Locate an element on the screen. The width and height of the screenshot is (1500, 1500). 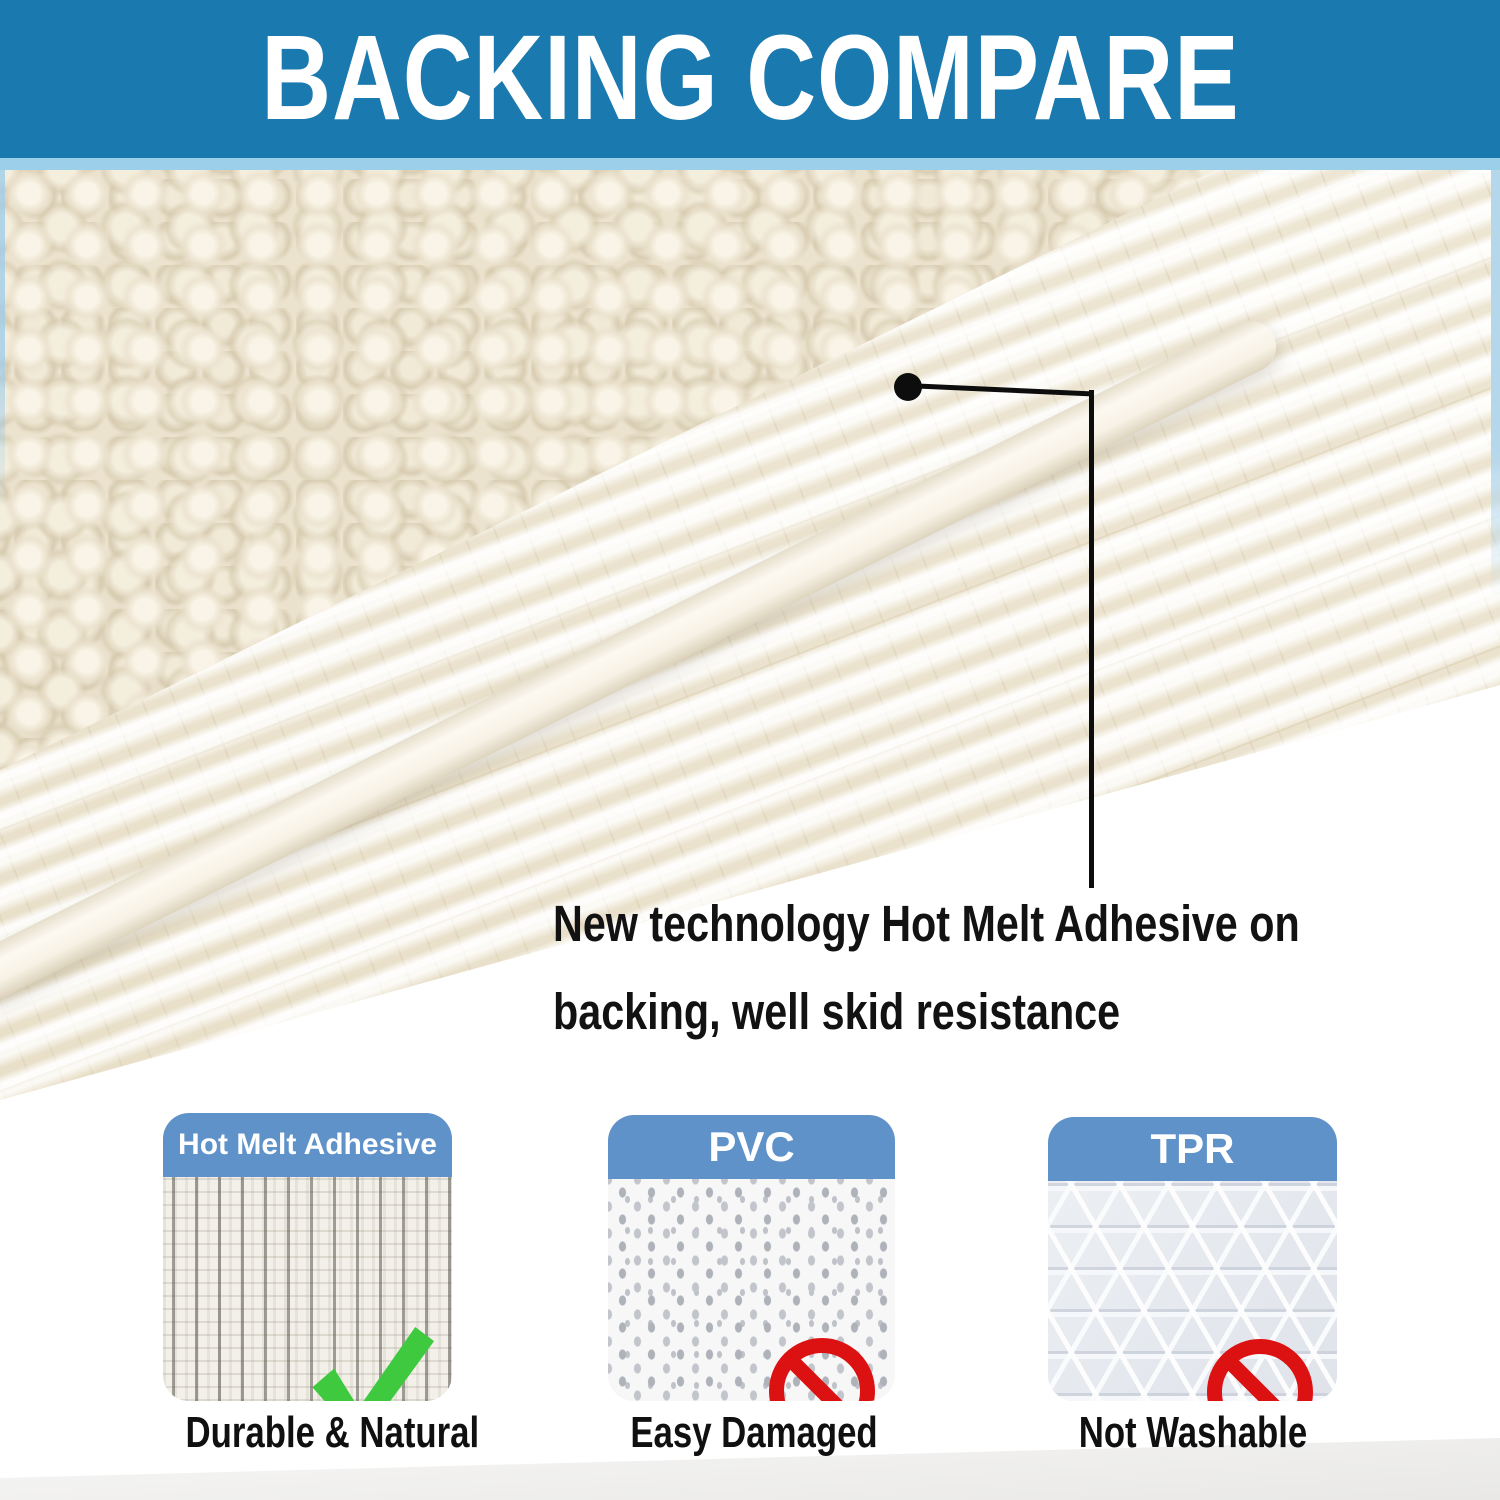
tile-label: TPR is located at coordinates (1192, 1148).